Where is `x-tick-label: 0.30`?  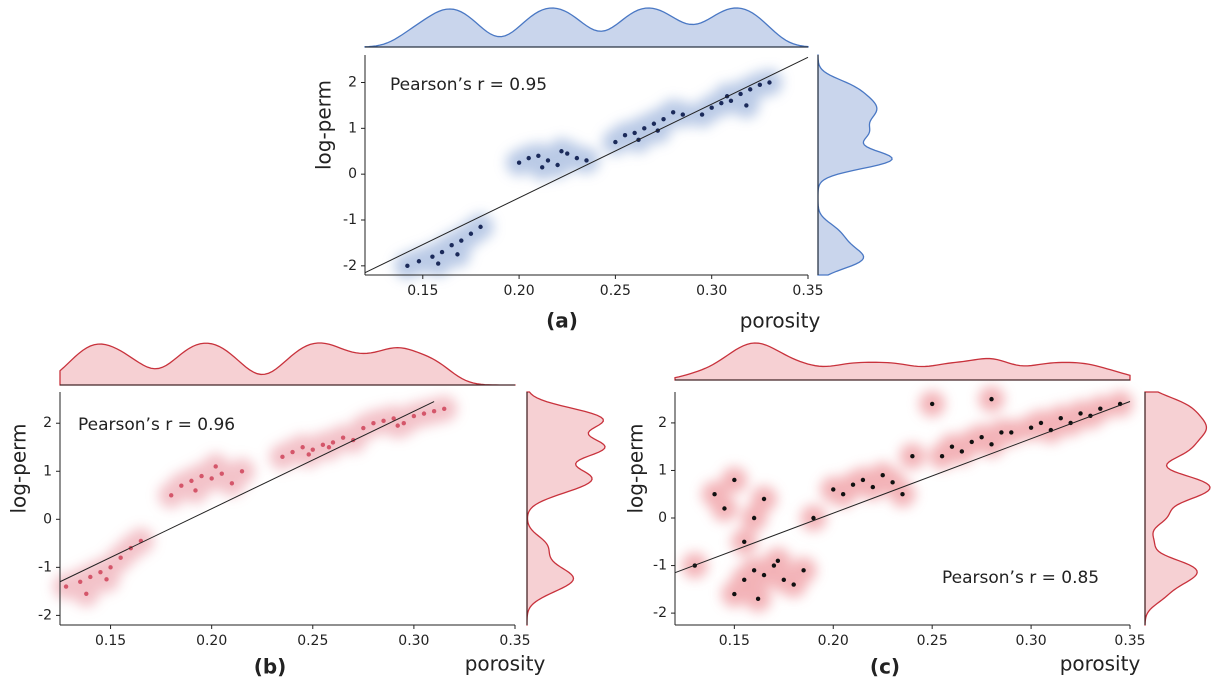 x-tick-label: 0.30 is located at coordinates (1031, 641).